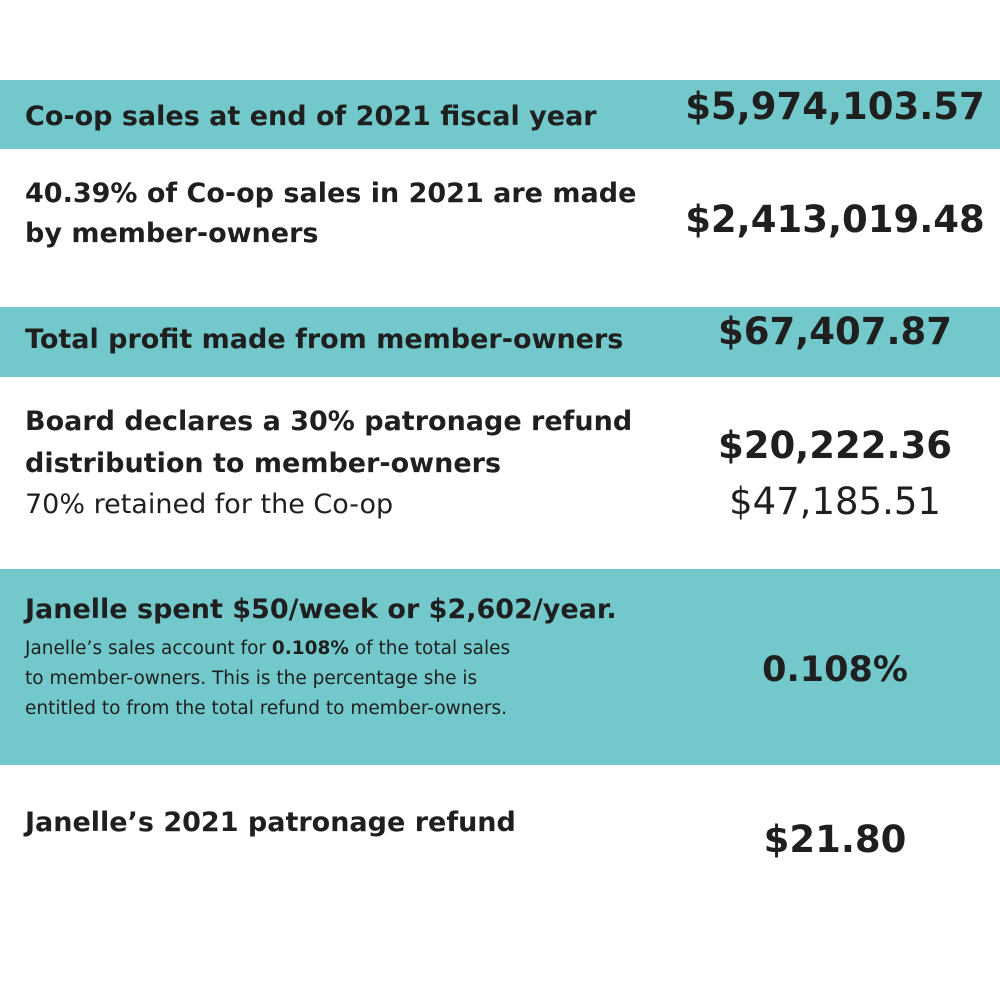 This screenshot has height=1000, width=1000. What do you see at coordinates (148, 648) in the screenshot?
I see `janelle-note-prefix: Janelle’s sales account for` at bounding box center [148, 648].